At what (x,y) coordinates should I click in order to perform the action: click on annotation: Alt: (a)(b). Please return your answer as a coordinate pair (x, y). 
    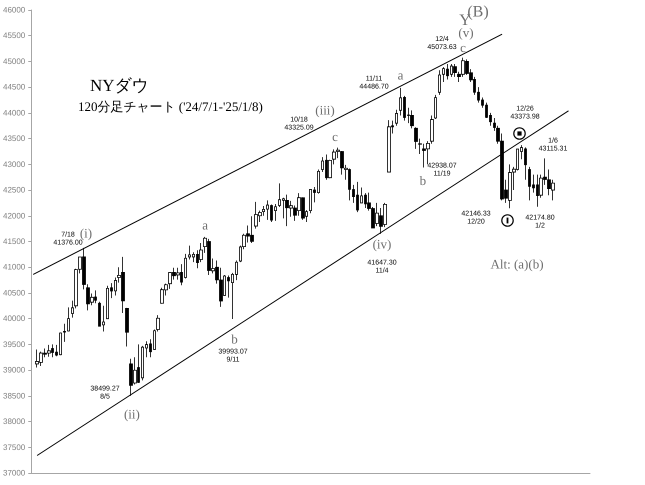
    Looking at the image, I should click on (517, 264).